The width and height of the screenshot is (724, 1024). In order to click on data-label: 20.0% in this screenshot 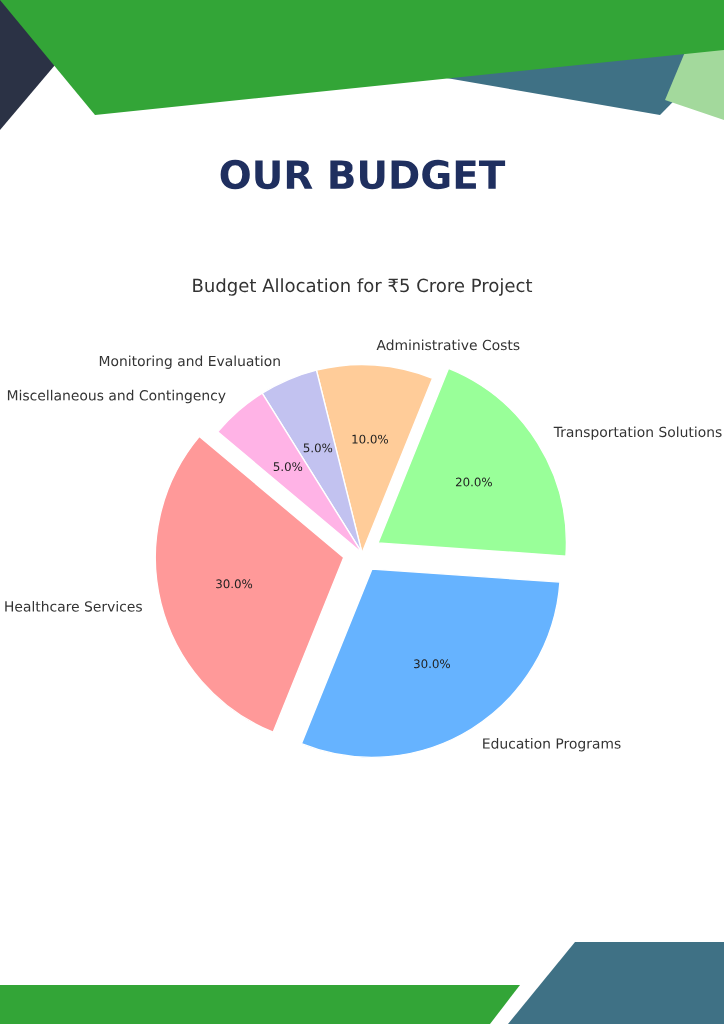, I will do `click(473, 482)`.